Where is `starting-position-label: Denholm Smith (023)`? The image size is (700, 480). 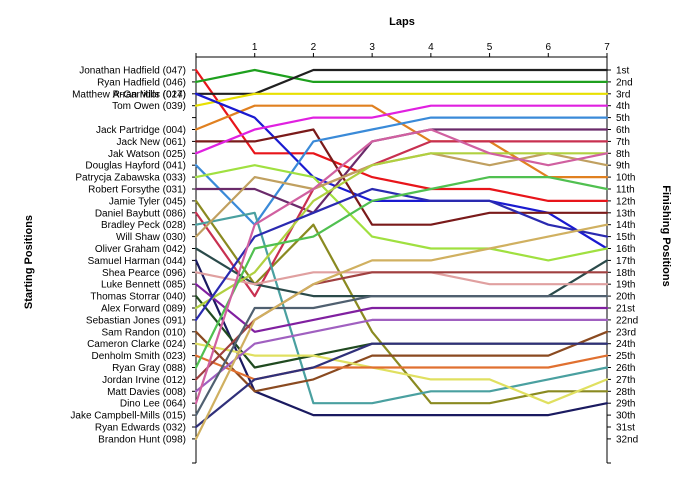 starting-position-label: Denholm Smith (023) is located at coordinates (139, 356).